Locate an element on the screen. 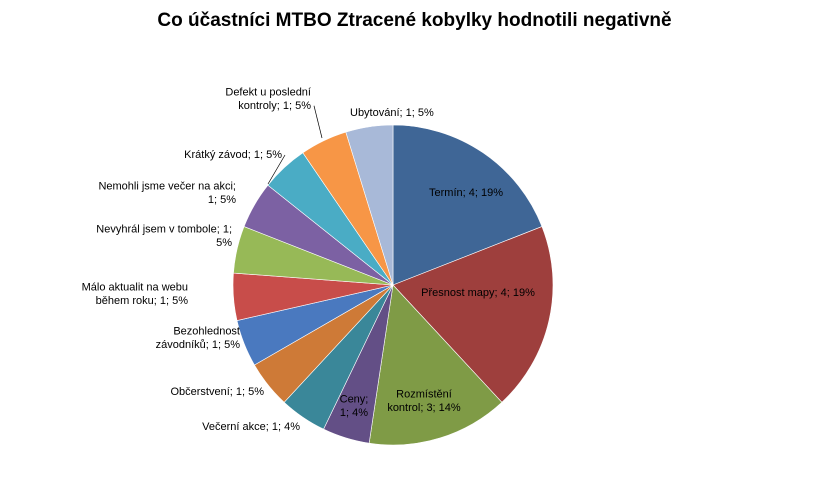 The height and width of the screenshot is (486, 829). data-label-line: Rozmístění is located at coordinates (424, 394).